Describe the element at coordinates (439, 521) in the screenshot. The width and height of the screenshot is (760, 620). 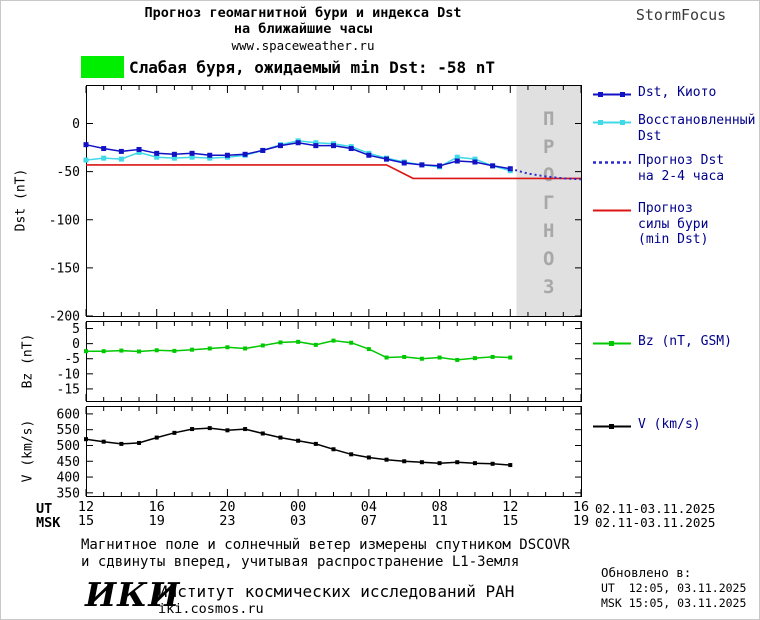
I see `x-tick-label-msk: 11` at that location.